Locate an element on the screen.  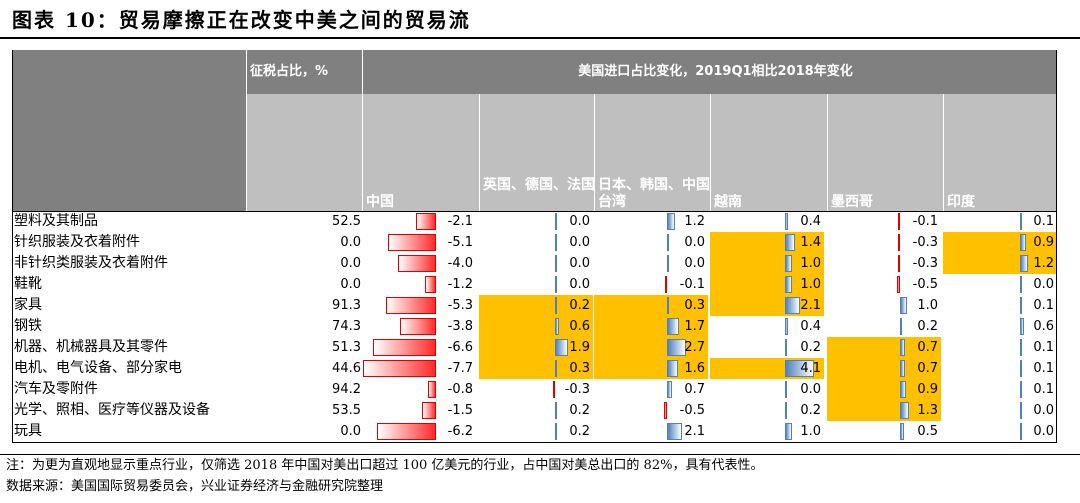
table-top-line is located at coordinates (534, 211).